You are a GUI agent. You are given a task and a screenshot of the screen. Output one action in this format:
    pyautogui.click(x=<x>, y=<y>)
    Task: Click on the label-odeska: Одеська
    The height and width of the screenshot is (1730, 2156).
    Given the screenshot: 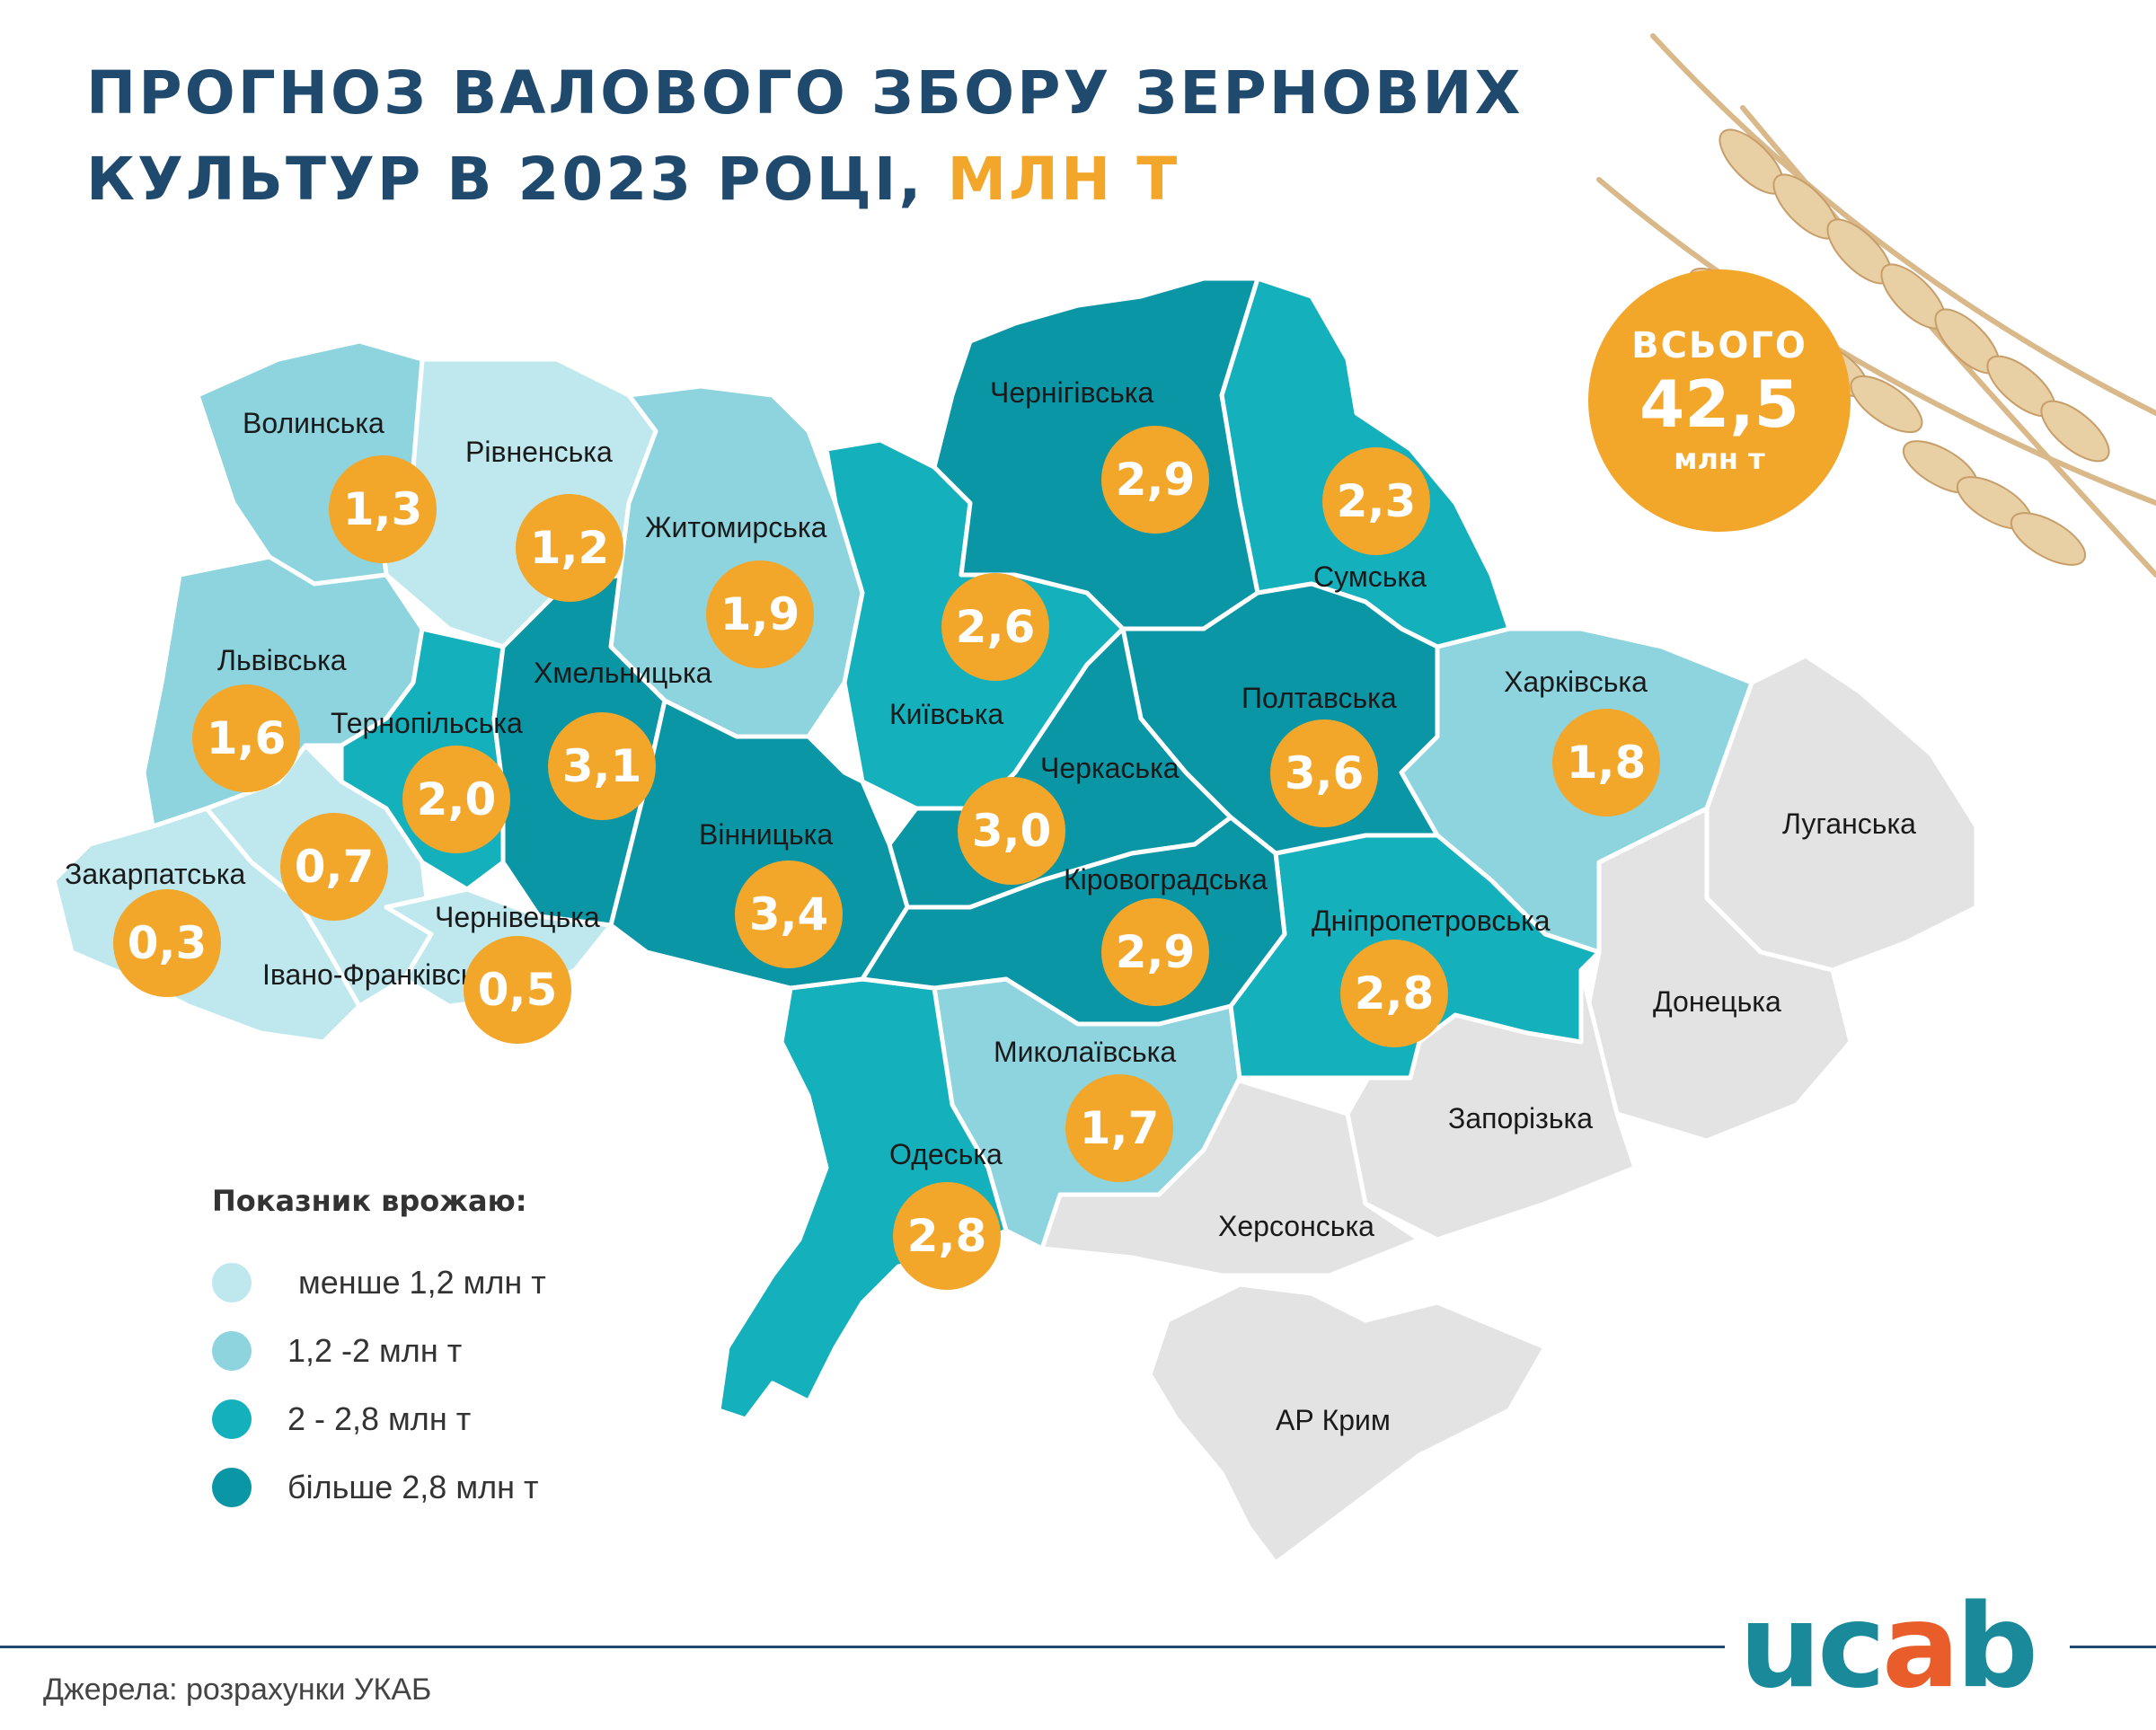 What is the action you would take?
    pyautogui.click(x=946, y=1154)
    